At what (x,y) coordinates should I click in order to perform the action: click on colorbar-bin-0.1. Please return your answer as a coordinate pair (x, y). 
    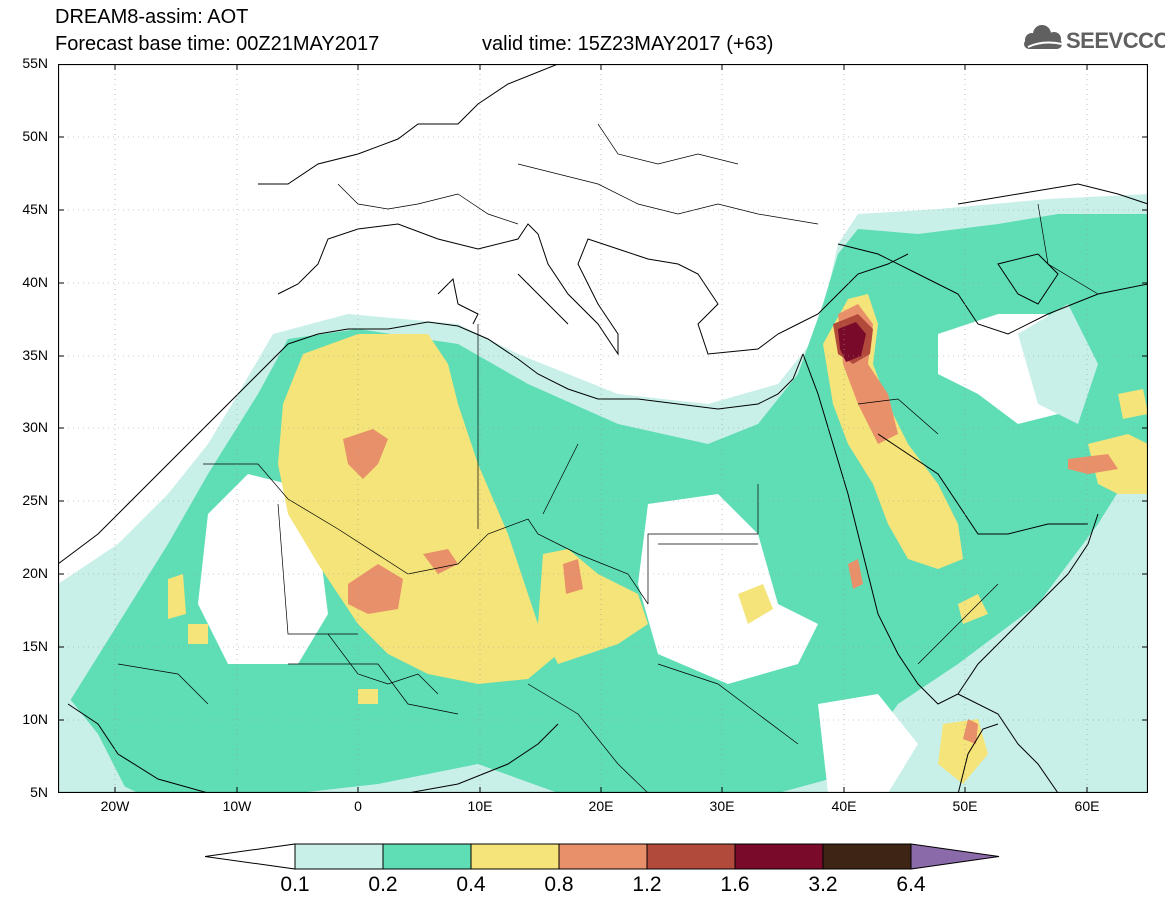
    Looking at the image, I should click on (339, 856).